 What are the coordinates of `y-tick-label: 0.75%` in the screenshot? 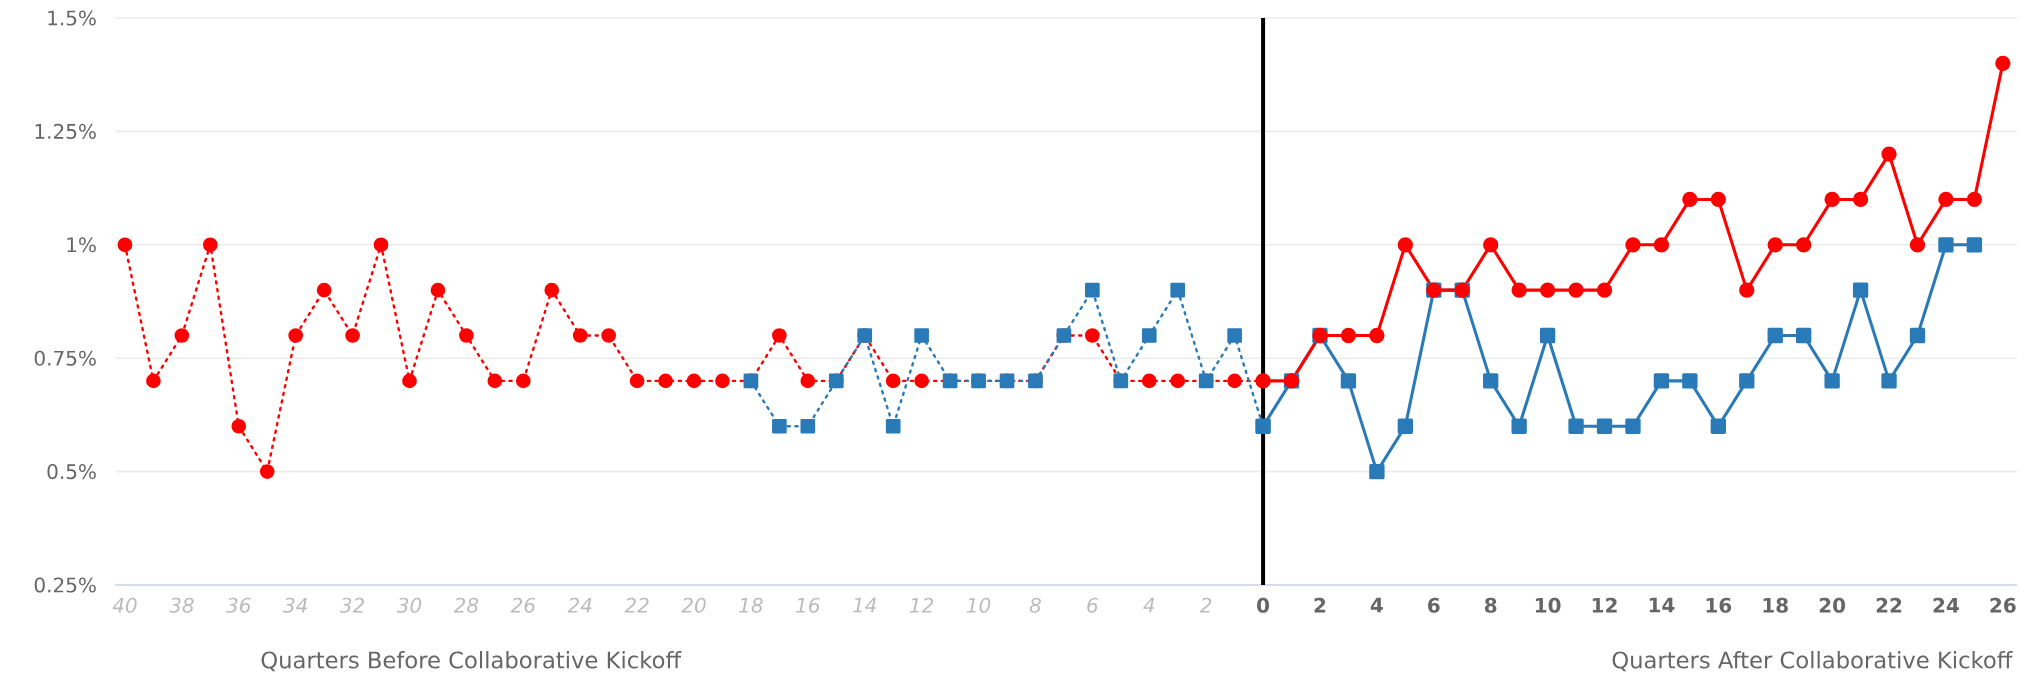 It's located at (65, 358).